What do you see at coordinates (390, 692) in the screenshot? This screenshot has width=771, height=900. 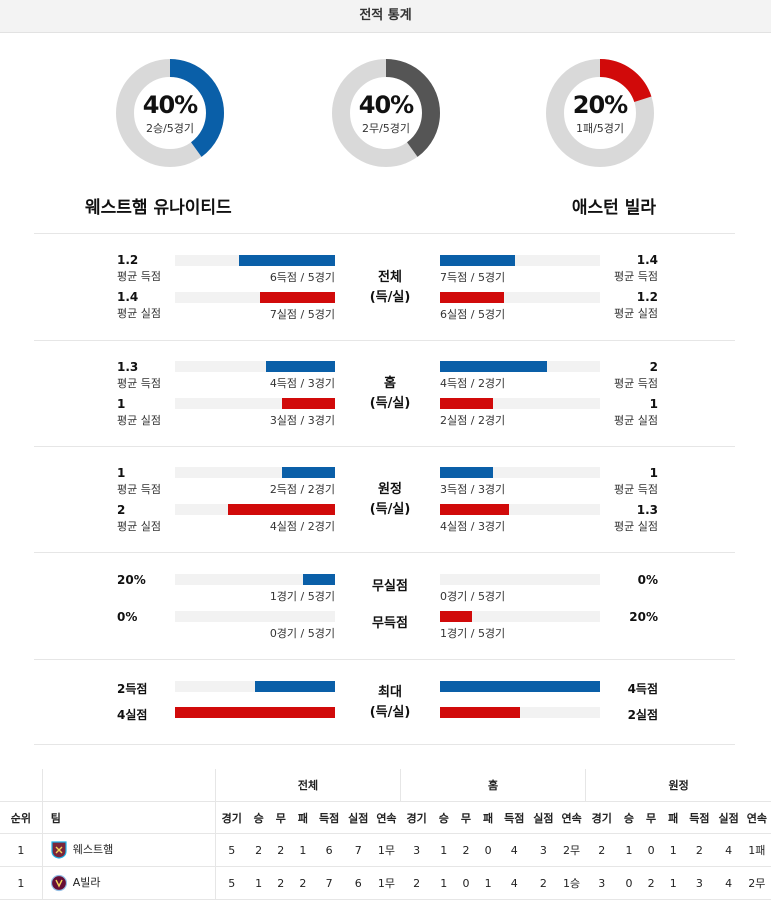 I see `section-label-line: 최대` at bounding box center [390, 692].